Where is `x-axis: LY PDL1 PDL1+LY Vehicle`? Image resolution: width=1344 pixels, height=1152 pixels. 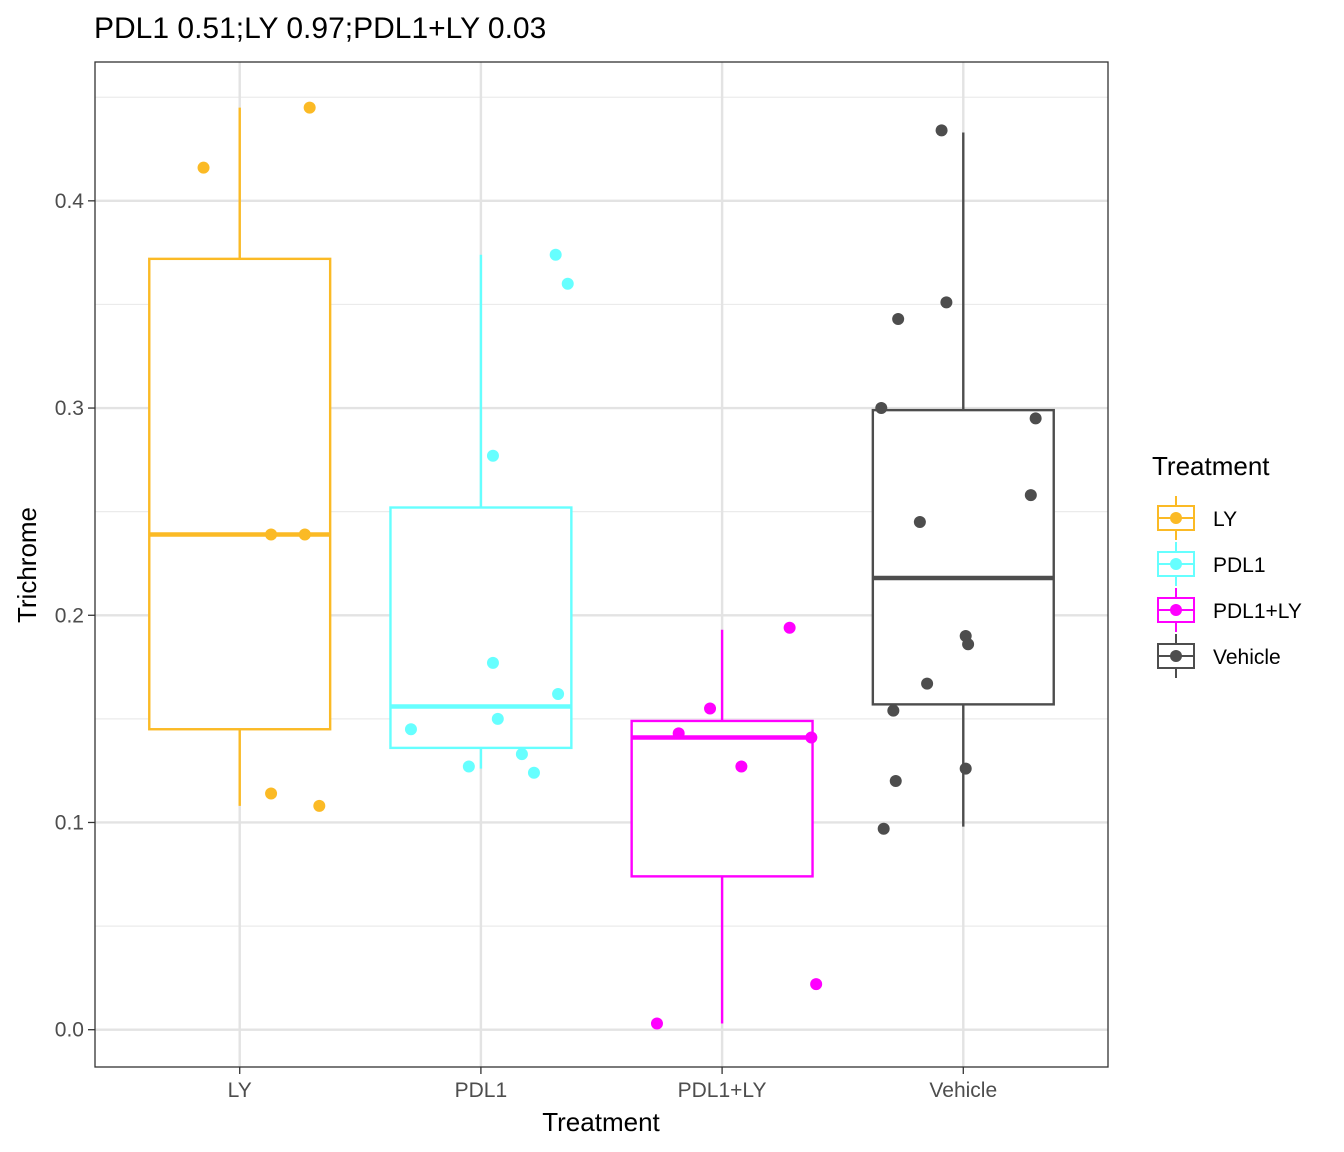
x-axis: LY PDL1 PDL1+LY Vehicle is located at coordinates (612, 1084).